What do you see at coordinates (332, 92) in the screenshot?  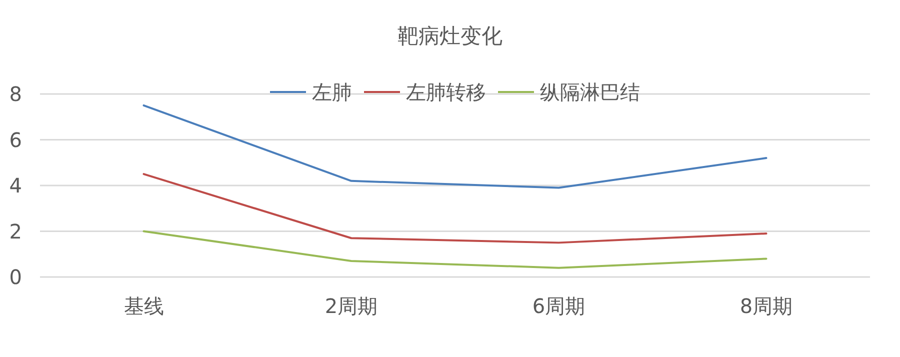 I see `legend-label: 左肺` at bounding box center [332, 92].